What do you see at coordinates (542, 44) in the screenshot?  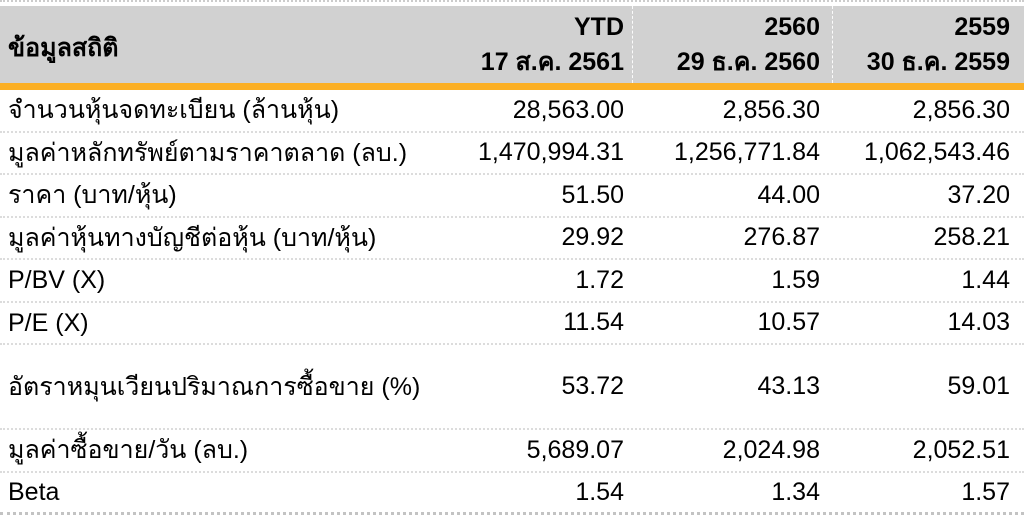 I see `column-header-ytd: YTD 17 ส.ค. 2561` at bounding box center [542, 44].